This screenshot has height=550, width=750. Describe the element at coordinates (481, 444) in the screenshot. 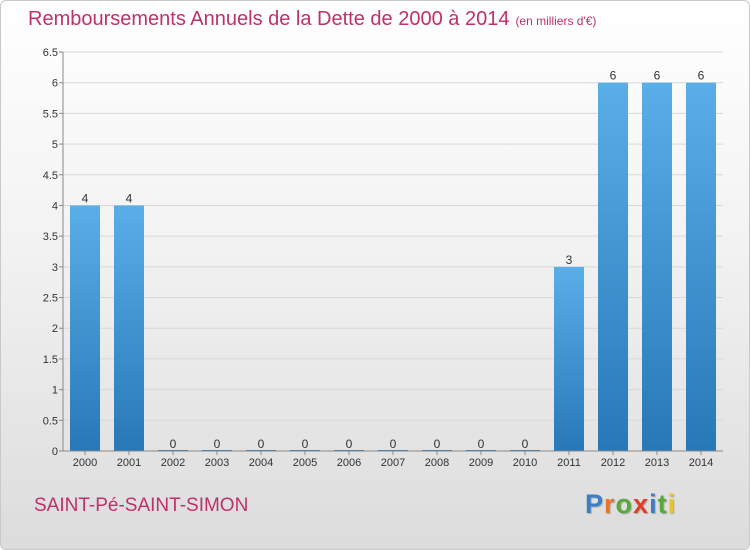

I see `data-label-2009: 0` at that location.